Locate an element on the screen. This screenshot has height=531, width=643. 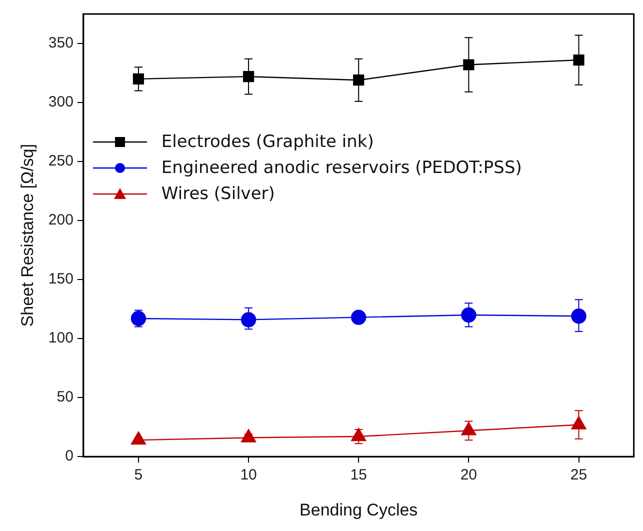
y-tick-label: 0 is located at coordinates (69, 456).